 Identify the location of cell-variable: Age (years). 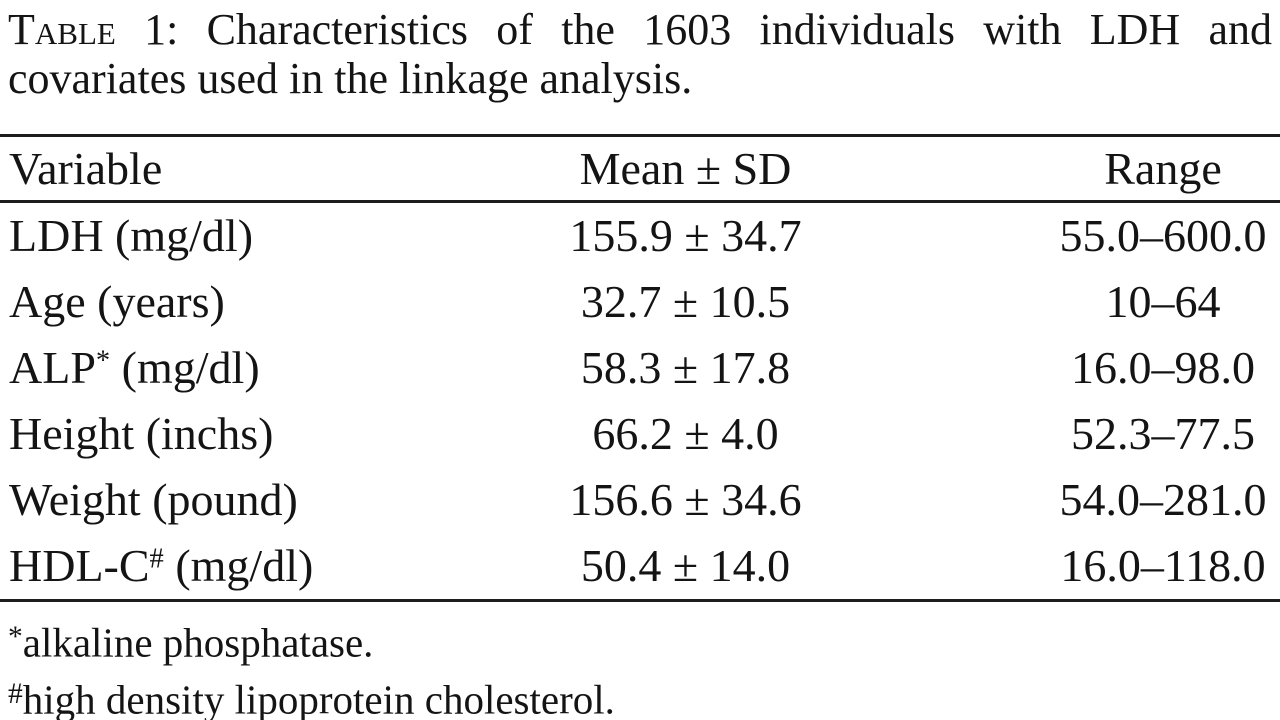
(211, 302).